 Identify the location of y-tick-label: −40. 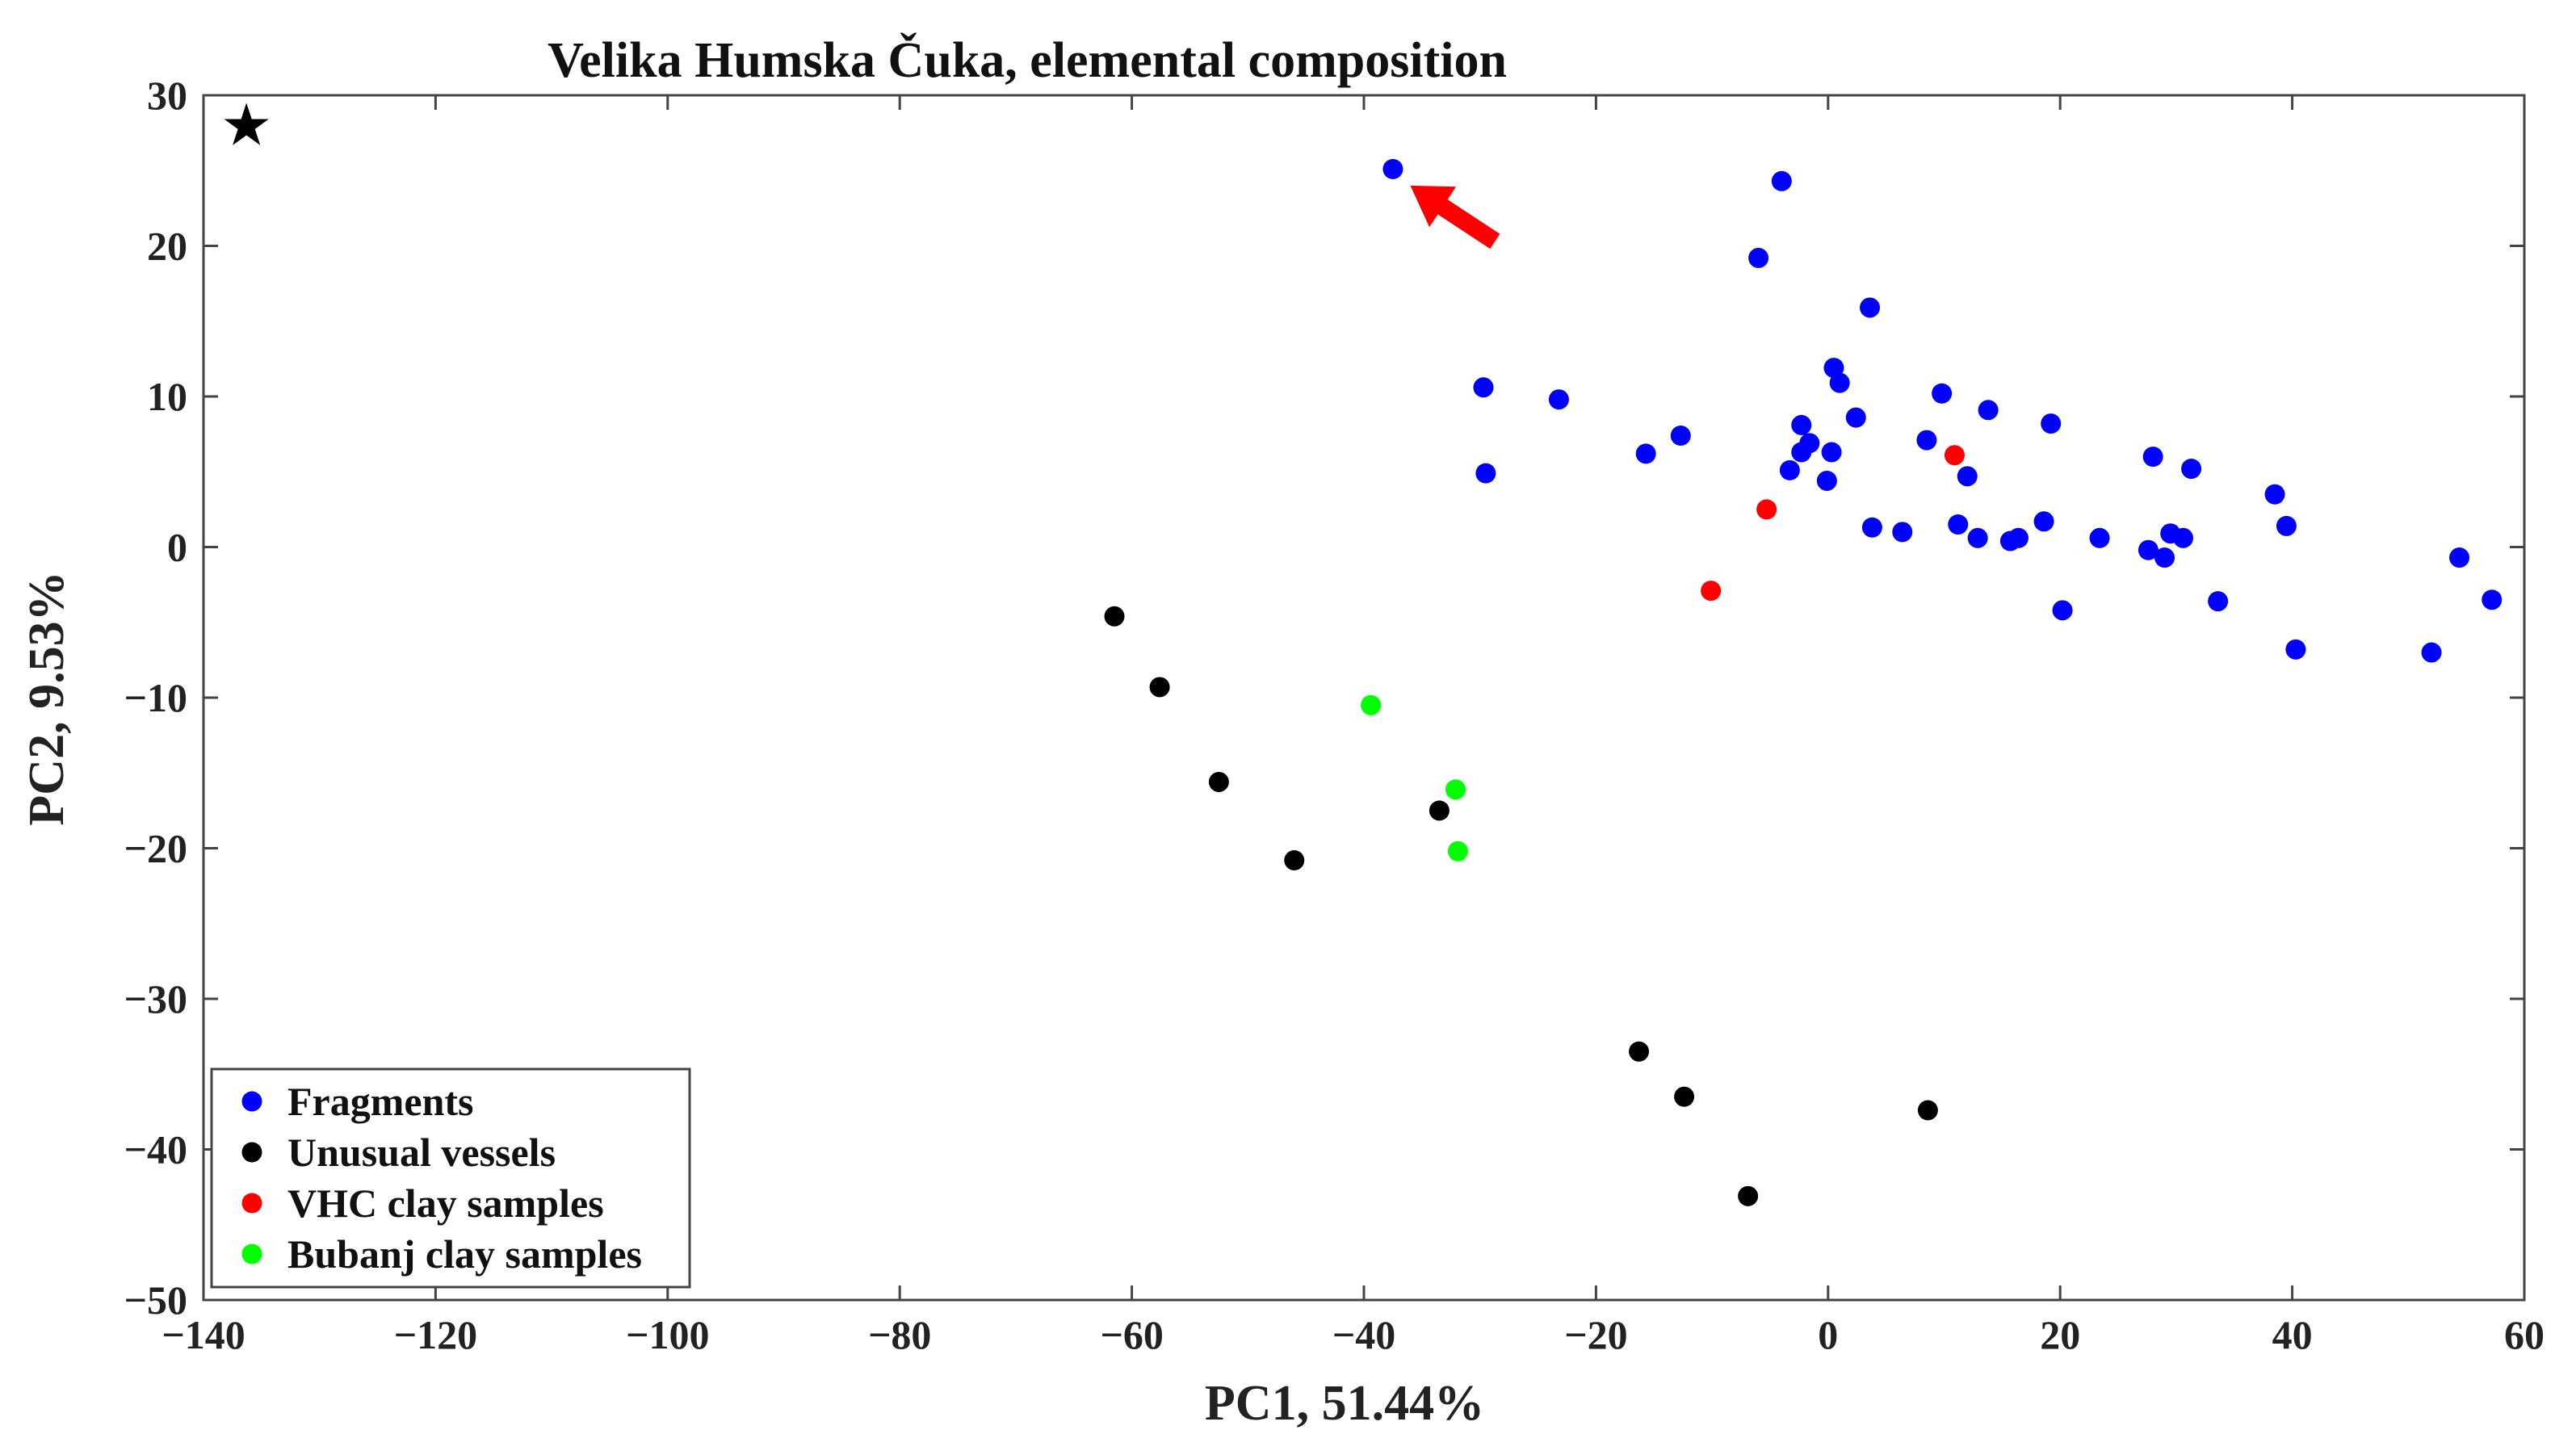
(156, 1149).